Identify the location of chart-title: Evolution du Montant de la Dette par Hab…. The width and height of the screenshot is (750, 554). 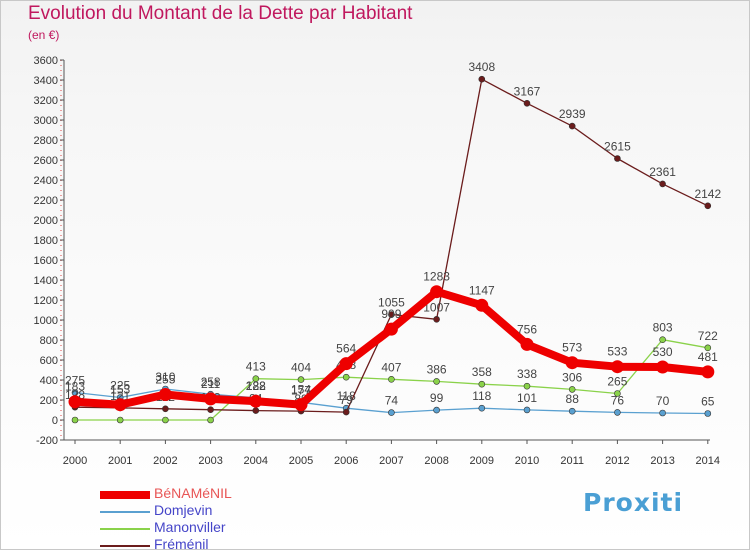
(220, 13).